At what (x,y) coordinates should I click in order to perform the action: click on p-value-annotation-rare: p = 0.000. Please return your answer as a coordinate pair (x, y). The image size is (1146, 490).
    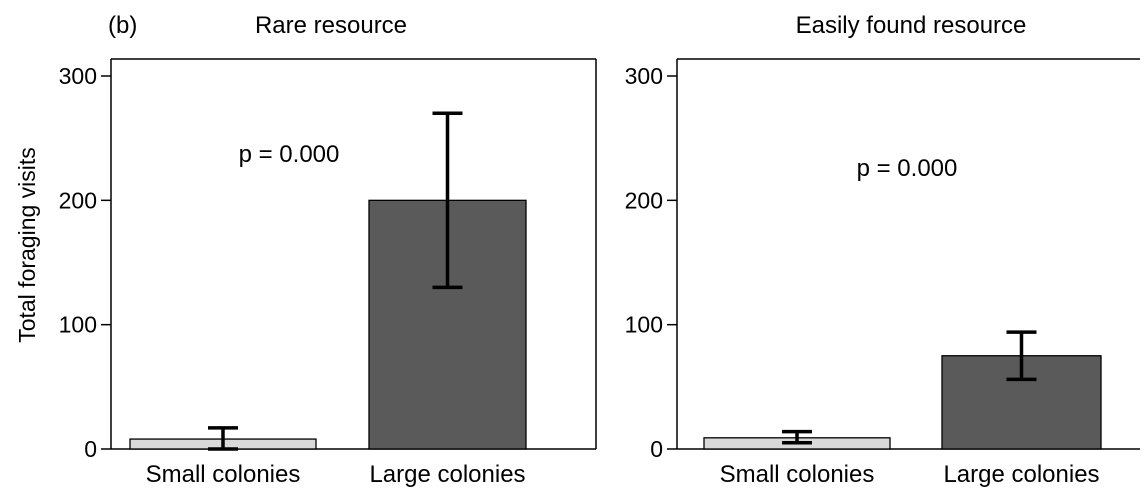
    Looking at the image, I should click on (289, 154).